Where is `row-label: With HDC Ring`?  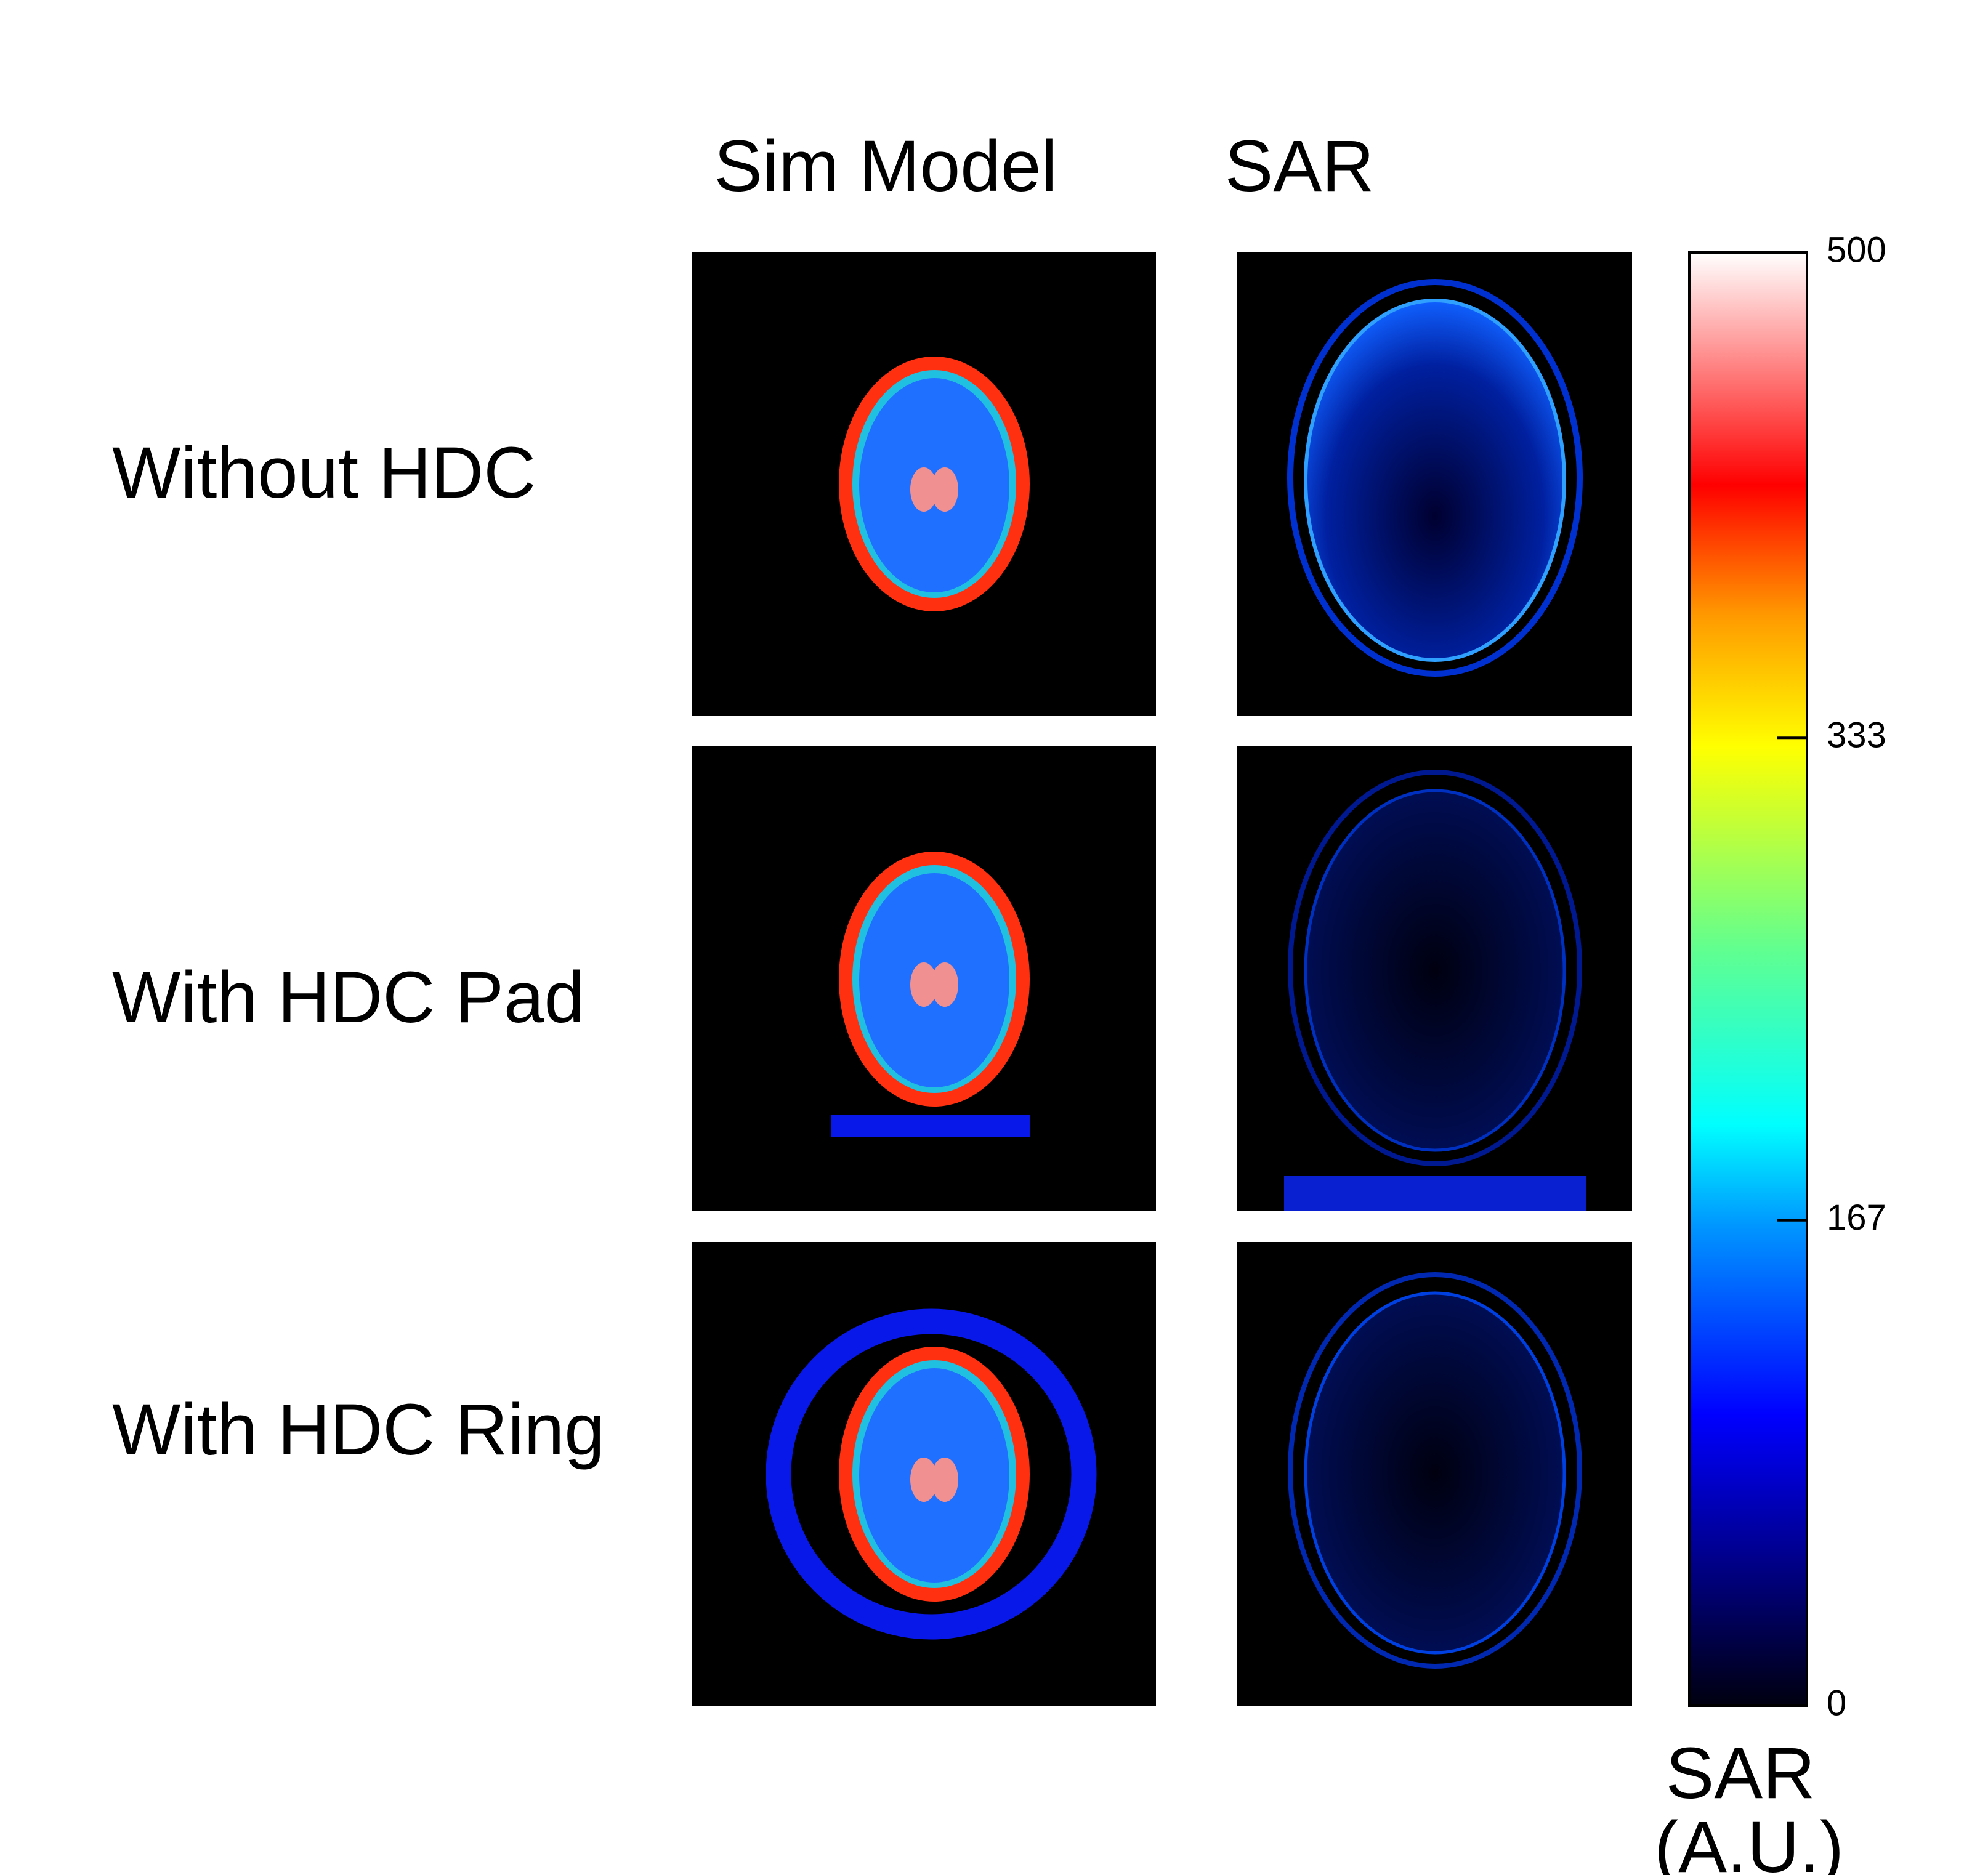 row-label: With HDC Ring is located at coordinates (358, 1430).